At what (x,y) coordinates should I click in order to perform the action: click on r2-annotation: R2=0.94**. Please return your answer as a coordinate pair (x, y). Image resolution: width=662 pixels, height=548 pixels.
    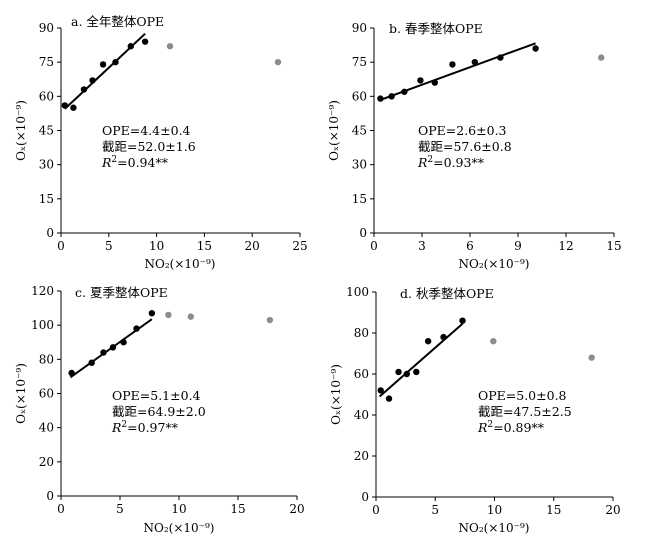
    Looking at the image, I should click on (135, 162).